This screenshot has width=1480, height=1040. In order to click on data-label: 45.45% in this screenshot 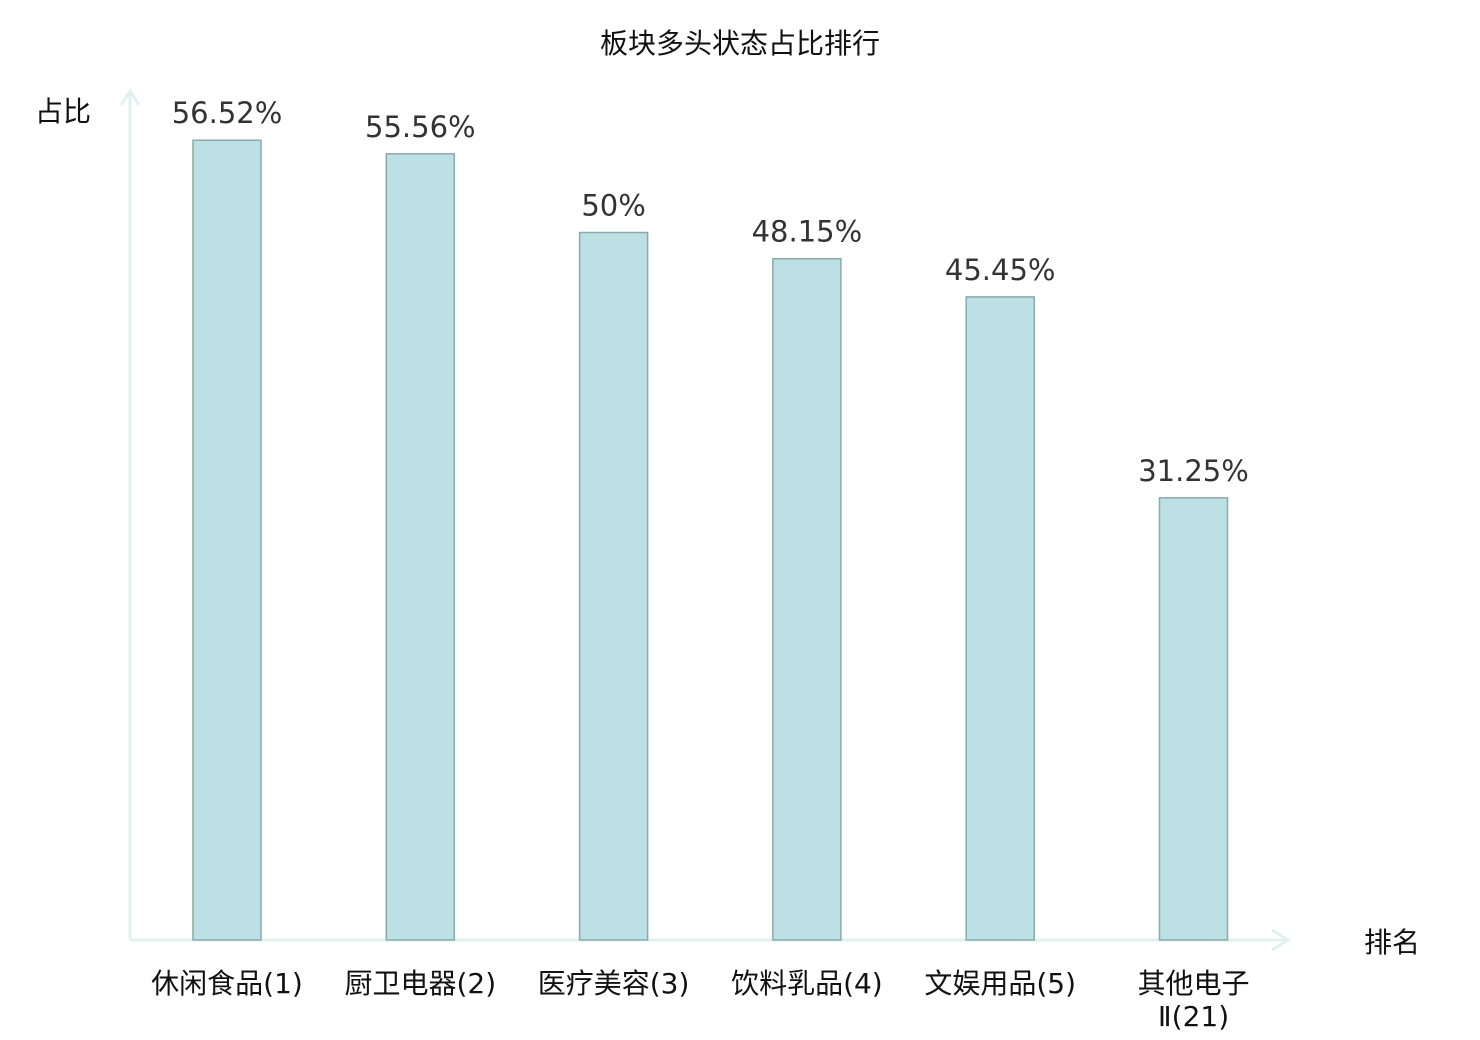, I will do `click(1000, 270)`.